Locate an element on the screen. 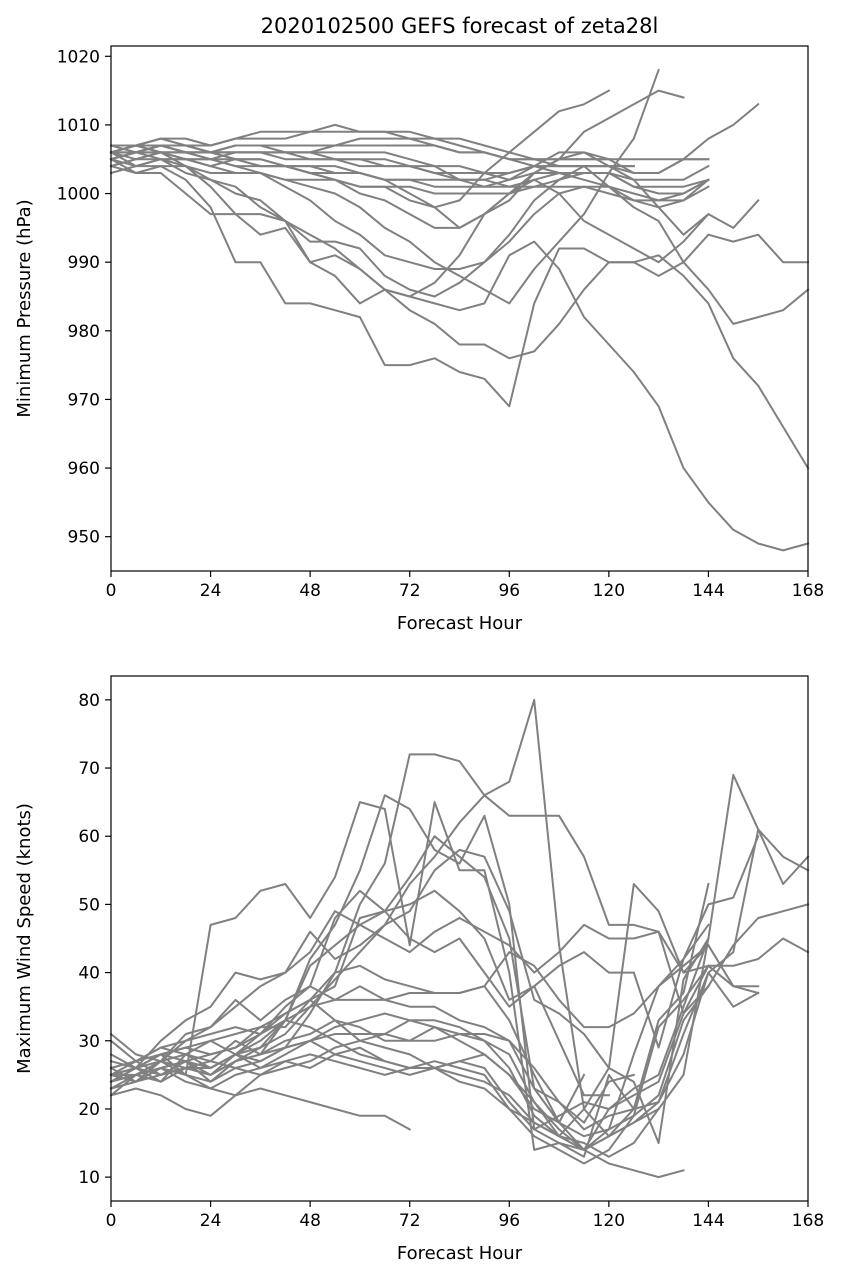  pressure-x-tick-label: 96 is located at coordinates (509, 591).